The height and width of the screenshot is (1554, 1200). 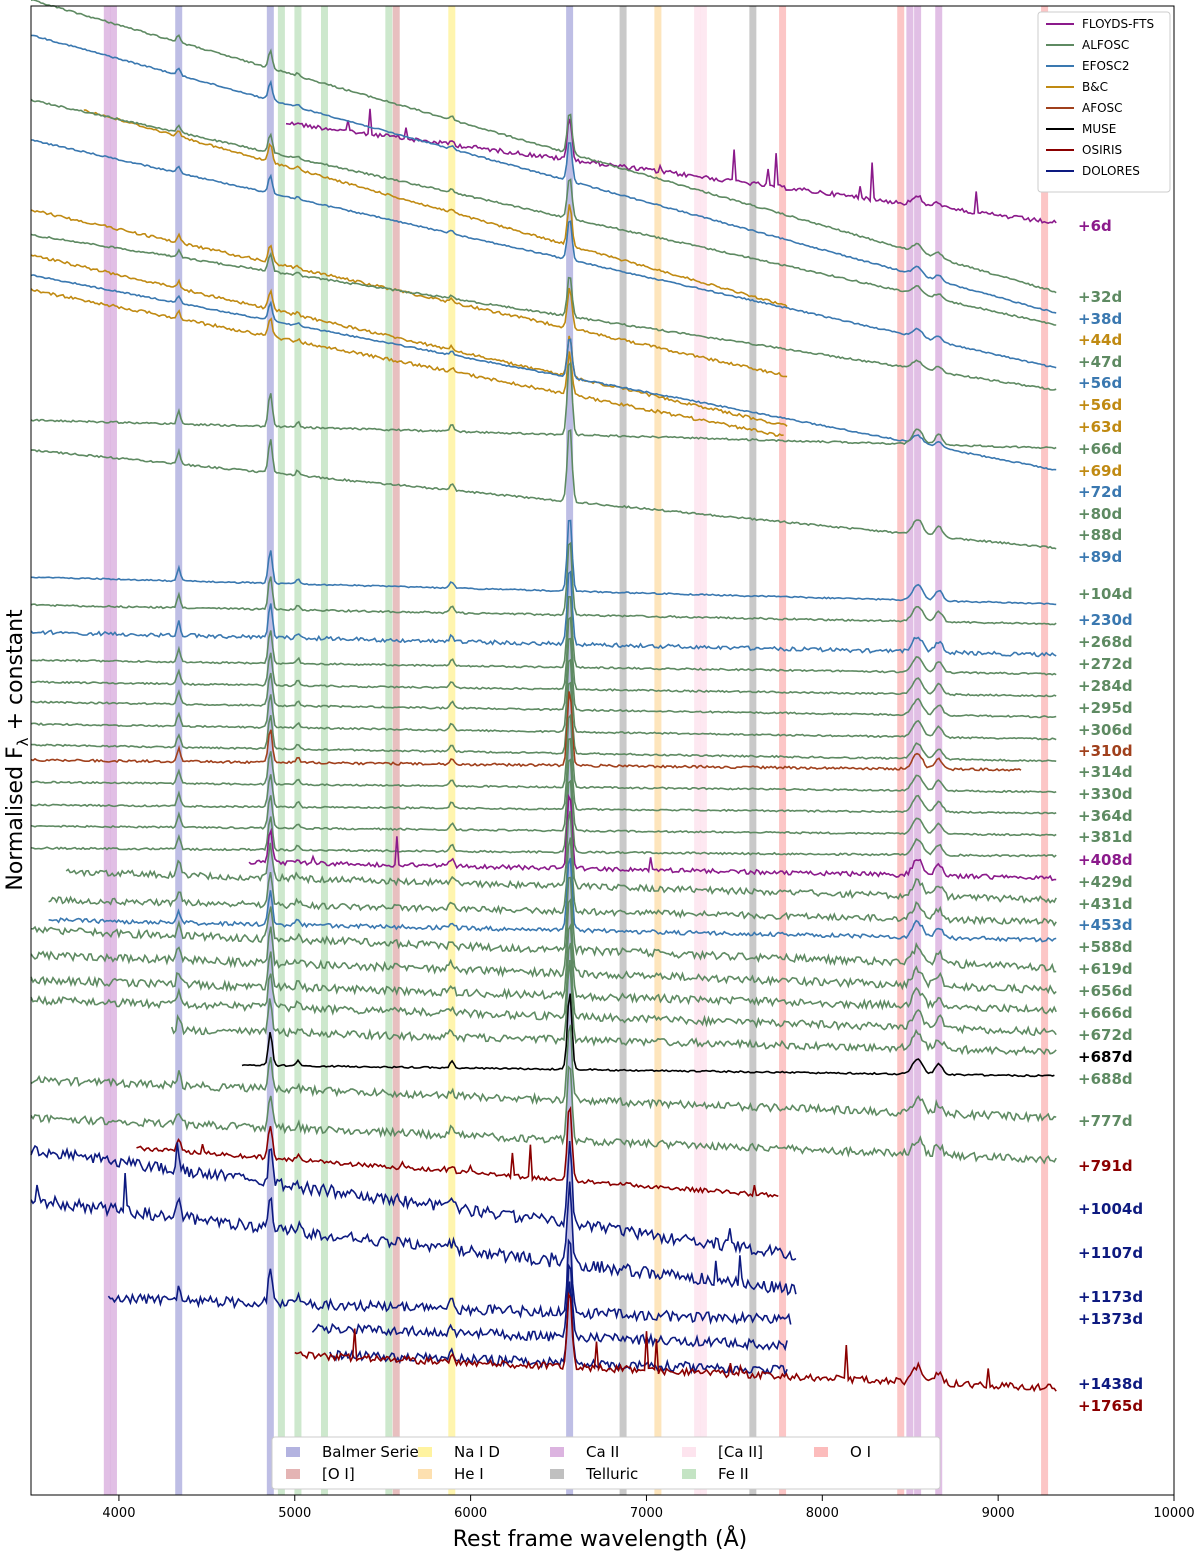 I want to click on epoch-label: +66d, so click(x=1100, y=449).